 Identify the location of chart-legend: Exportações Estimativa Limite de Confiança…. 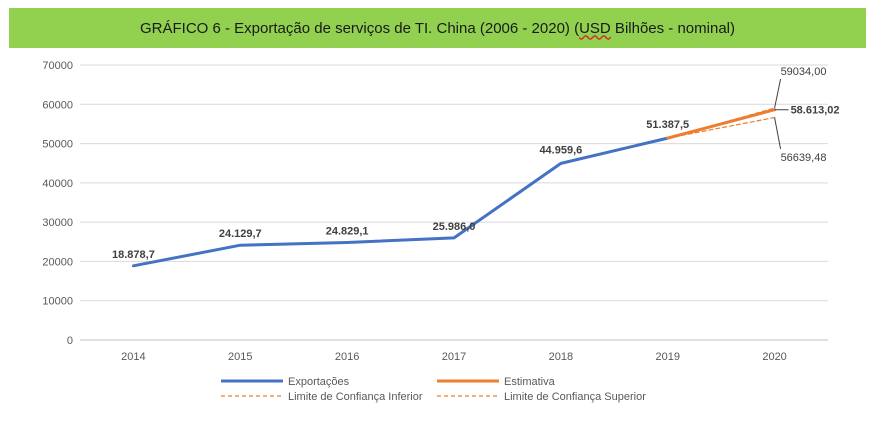
(433, 389).